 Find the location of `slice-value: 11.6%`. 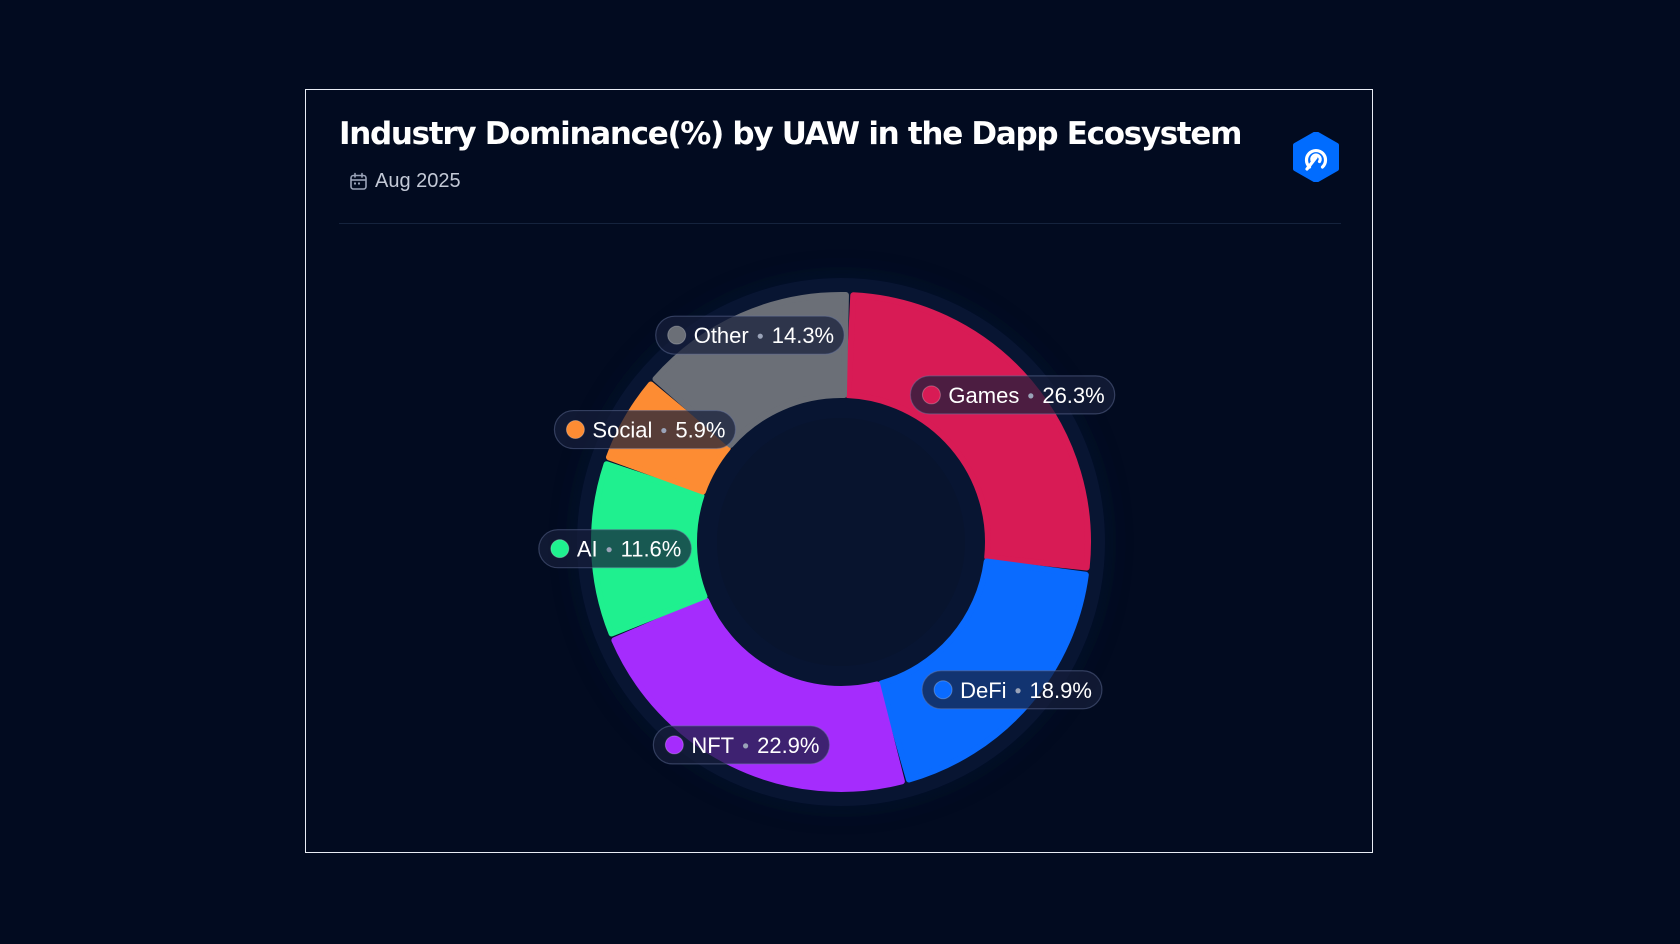

slice-value: 11.6% is located at coordinates (651, 549).